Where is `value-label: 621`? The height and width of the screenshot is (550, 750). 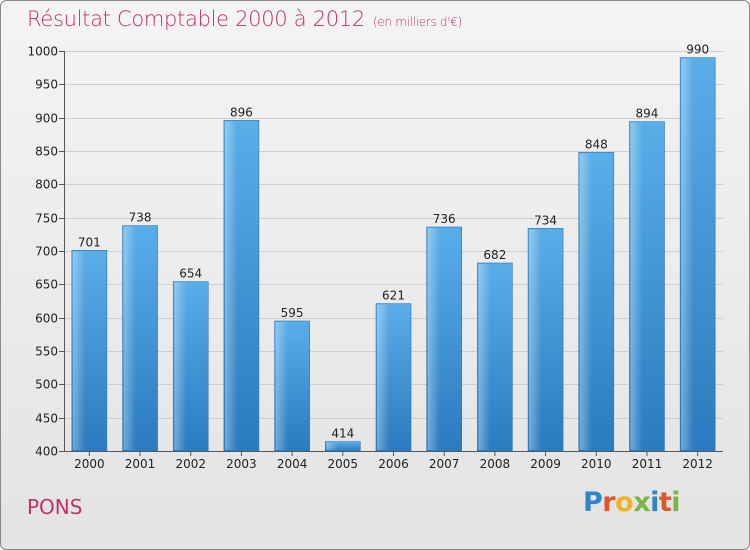 value-label: 621 is located at coordinates (393, 296).